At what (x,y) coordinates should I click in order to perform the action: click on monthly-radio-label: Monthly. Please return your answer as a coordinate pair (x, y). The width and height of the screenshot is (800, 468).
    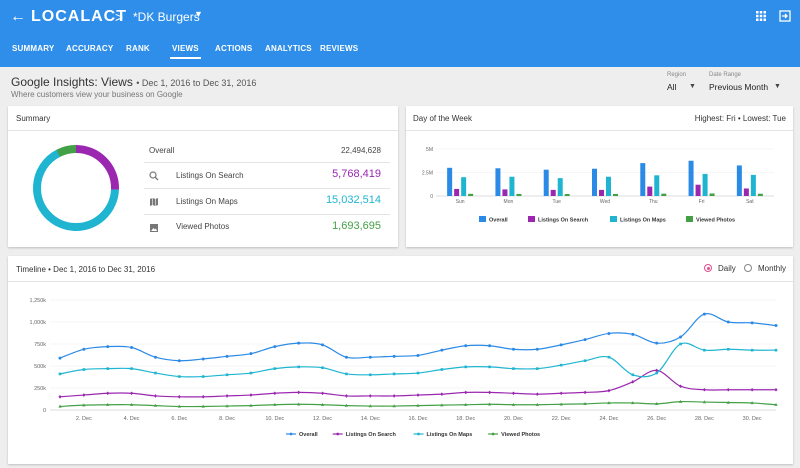
    Looking at the image, I should click on (772, 268).